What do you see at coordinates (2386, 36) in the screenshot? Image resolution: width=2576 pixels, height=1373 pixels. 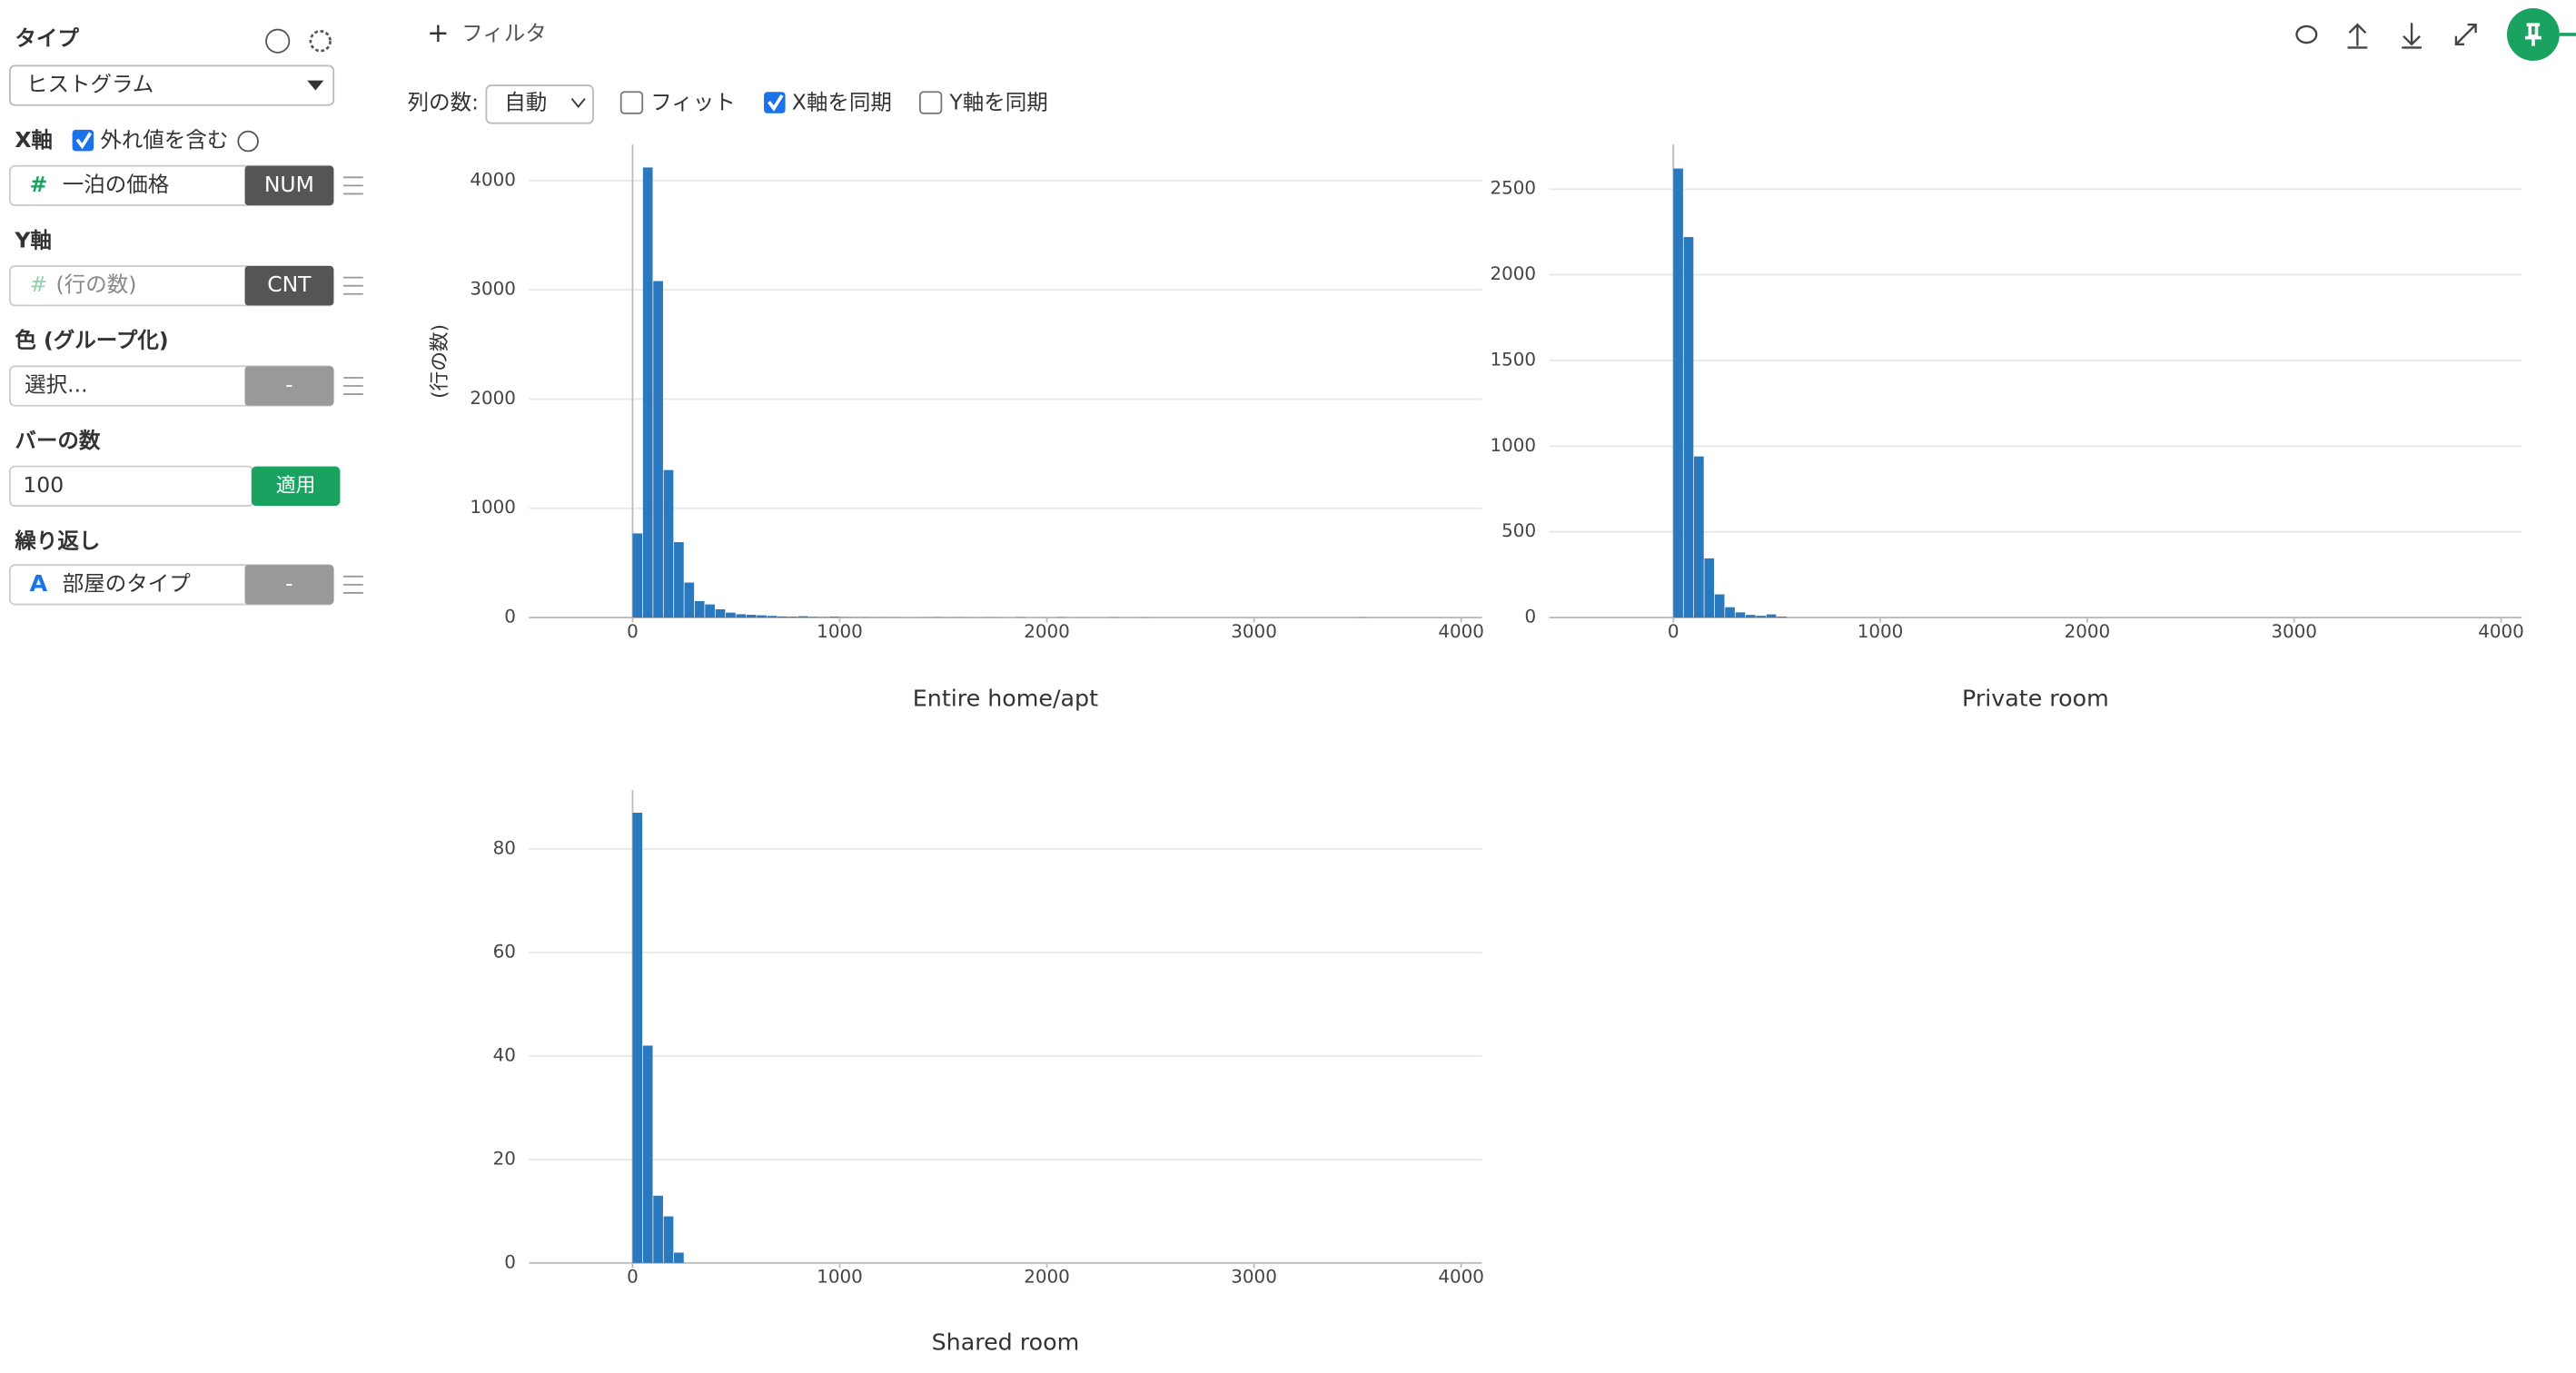 I see `toolbar-icons` at bounding box center [2386, 36].